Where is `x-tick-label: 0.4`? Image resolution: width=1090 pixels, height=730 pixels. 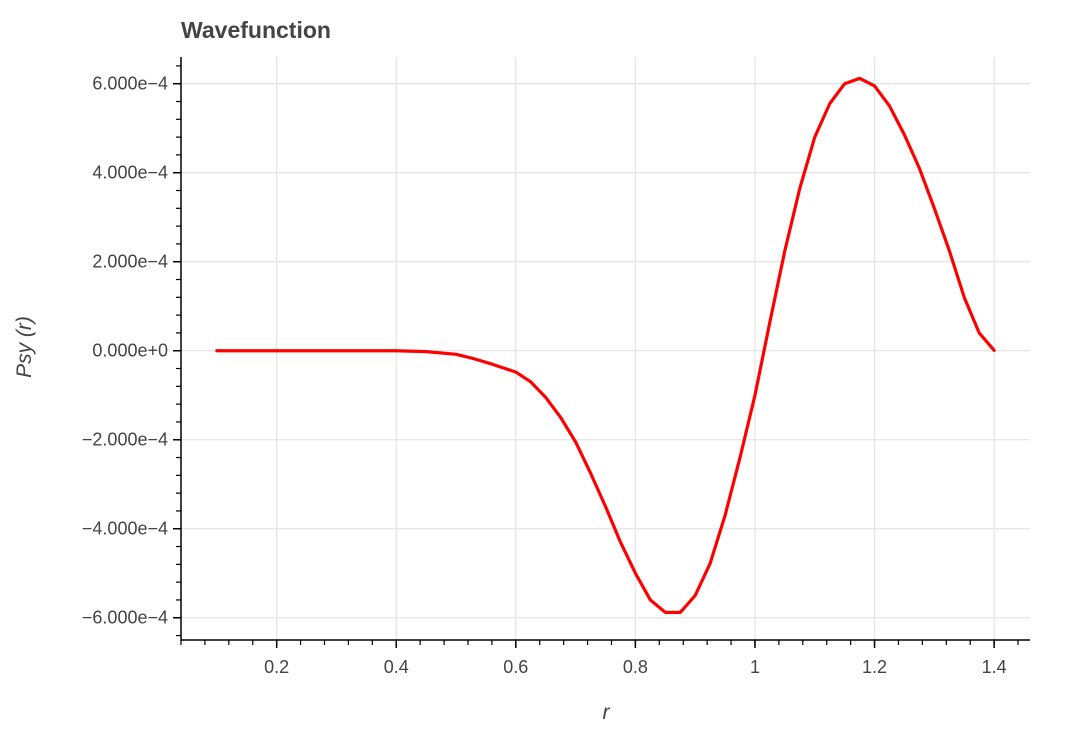 x-tick-label: 0.4 is located at coordinates (396, 667).